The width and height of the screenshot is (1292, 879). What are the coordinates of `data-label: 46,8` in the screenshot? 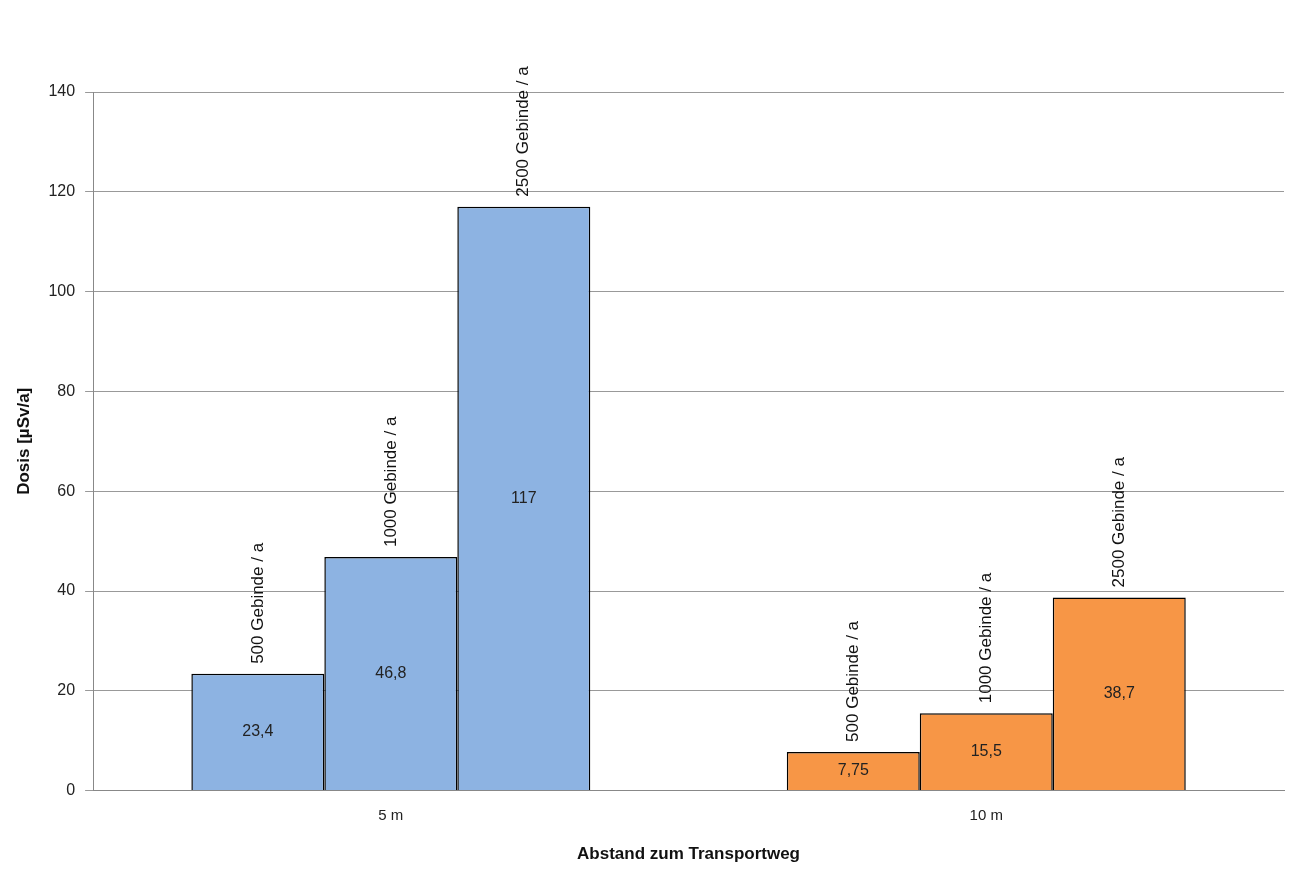 It's located at (391, 672).